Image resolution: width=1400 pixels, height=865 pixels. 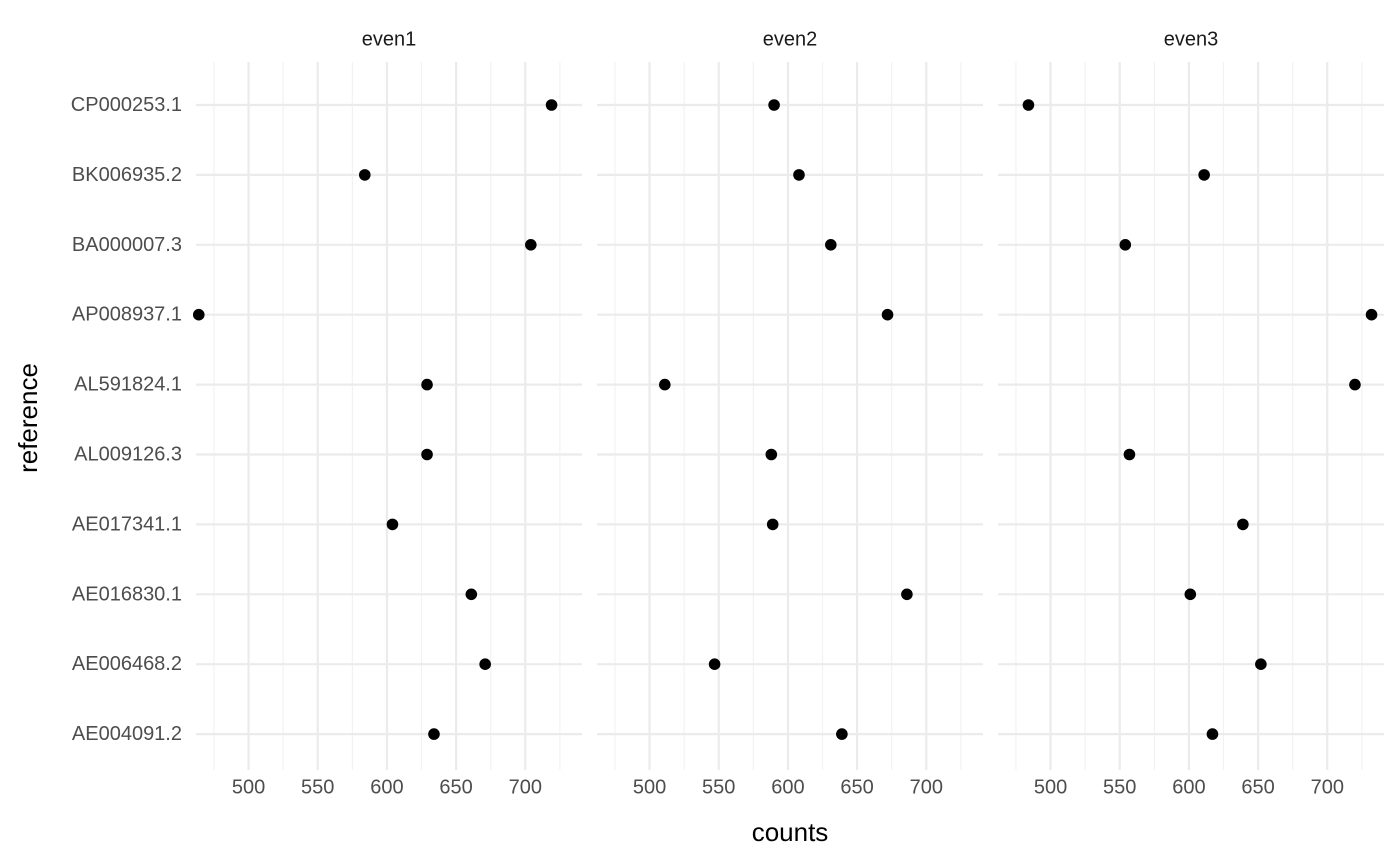 I want to click on y-axis-title: reference, so click(x=28, y=418).